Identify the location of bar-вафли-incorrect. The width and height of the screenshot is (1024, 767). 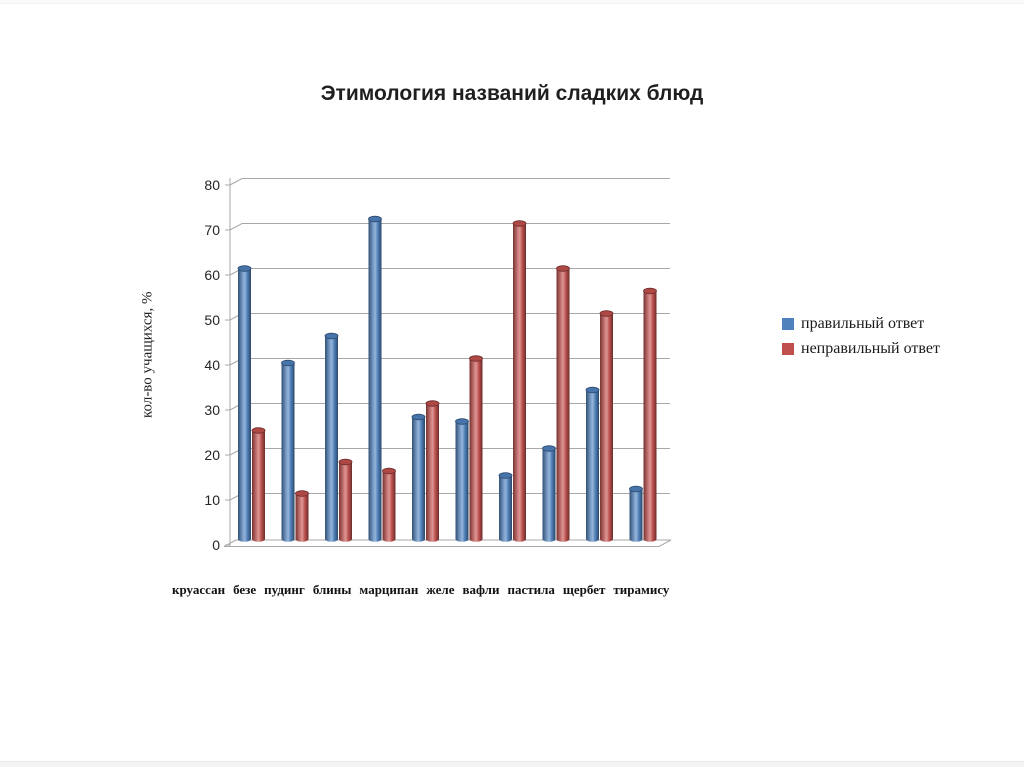
(519, 381).